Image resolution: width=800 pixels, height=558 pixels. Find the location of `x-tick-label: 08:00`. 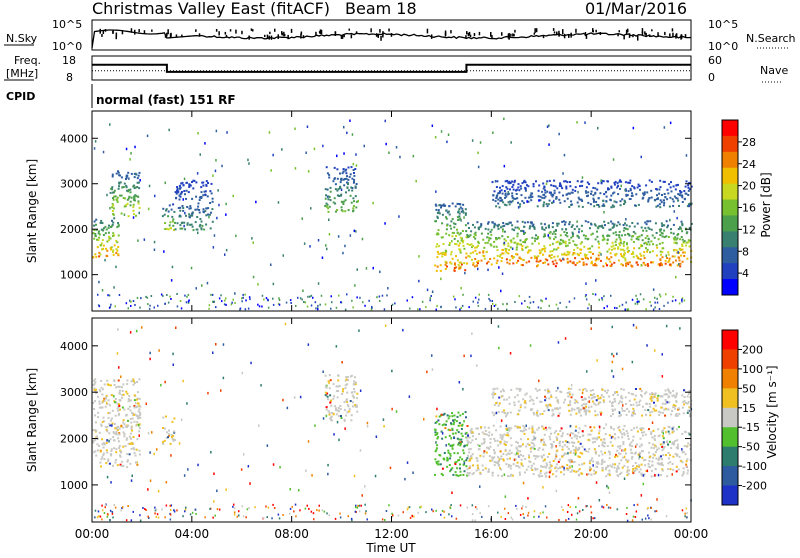

x-tick-label: 08:00 is located at coordinates (291, 534).